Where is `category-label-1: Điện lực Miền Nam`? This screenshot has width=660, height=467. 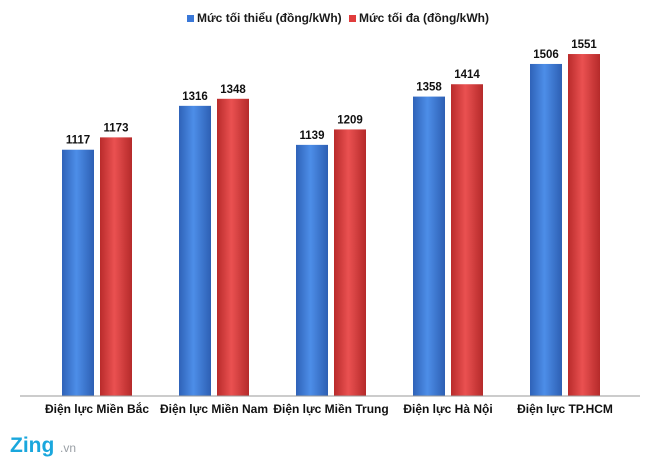 category-label-1: Điện lực Miền Nam is located at coordinates (214, 409).